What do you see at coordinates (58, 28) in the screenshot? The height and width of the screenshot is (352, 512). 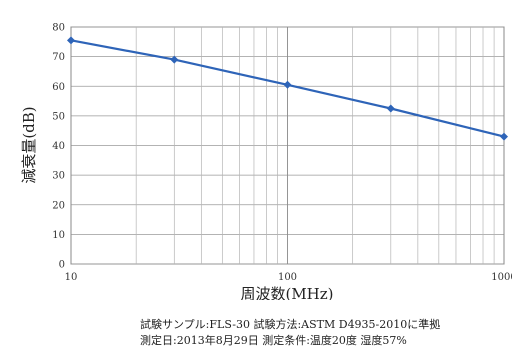 I see `y-tick-label: 80` at bounding box center [58, 28].